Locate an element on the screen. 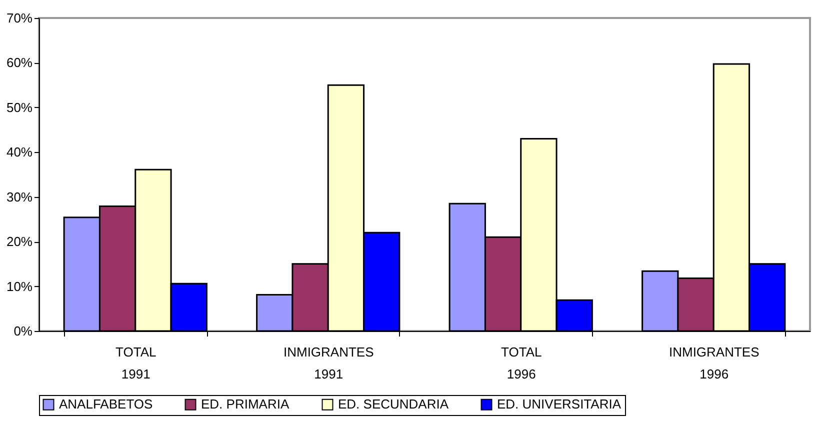 This screenshot has height=441, width=837. legend-label: ED. SECUNDARIA is located at coordinates (393, 404).